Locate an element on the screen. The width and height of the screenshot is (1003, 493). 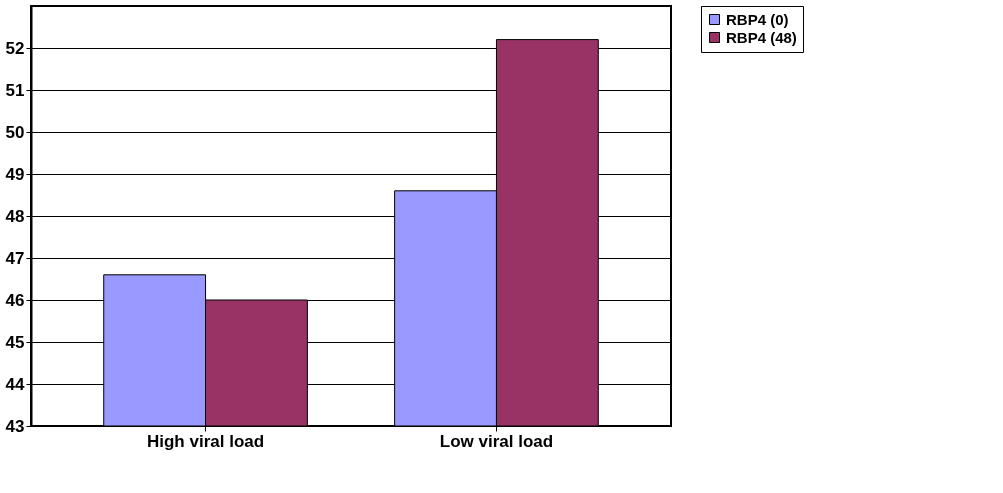
y-tick-label: 51 is located at coordinates (15, 90).